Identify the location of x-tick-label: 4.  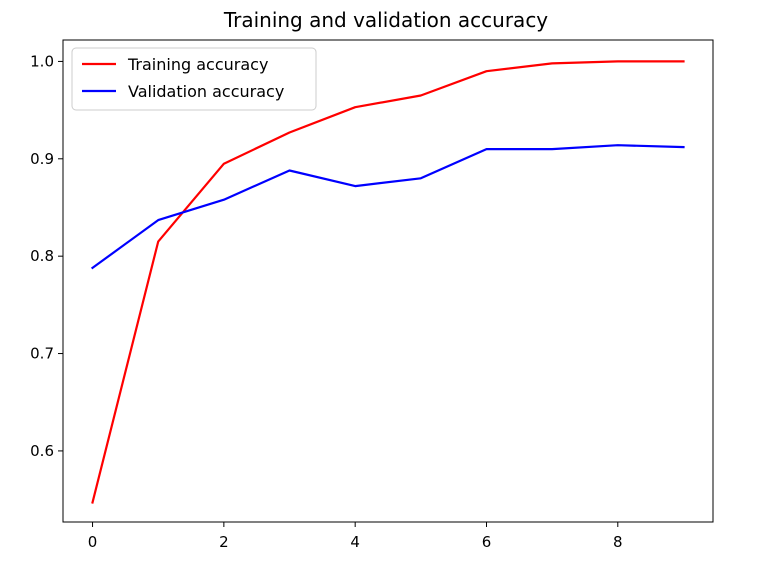
(355, 542).